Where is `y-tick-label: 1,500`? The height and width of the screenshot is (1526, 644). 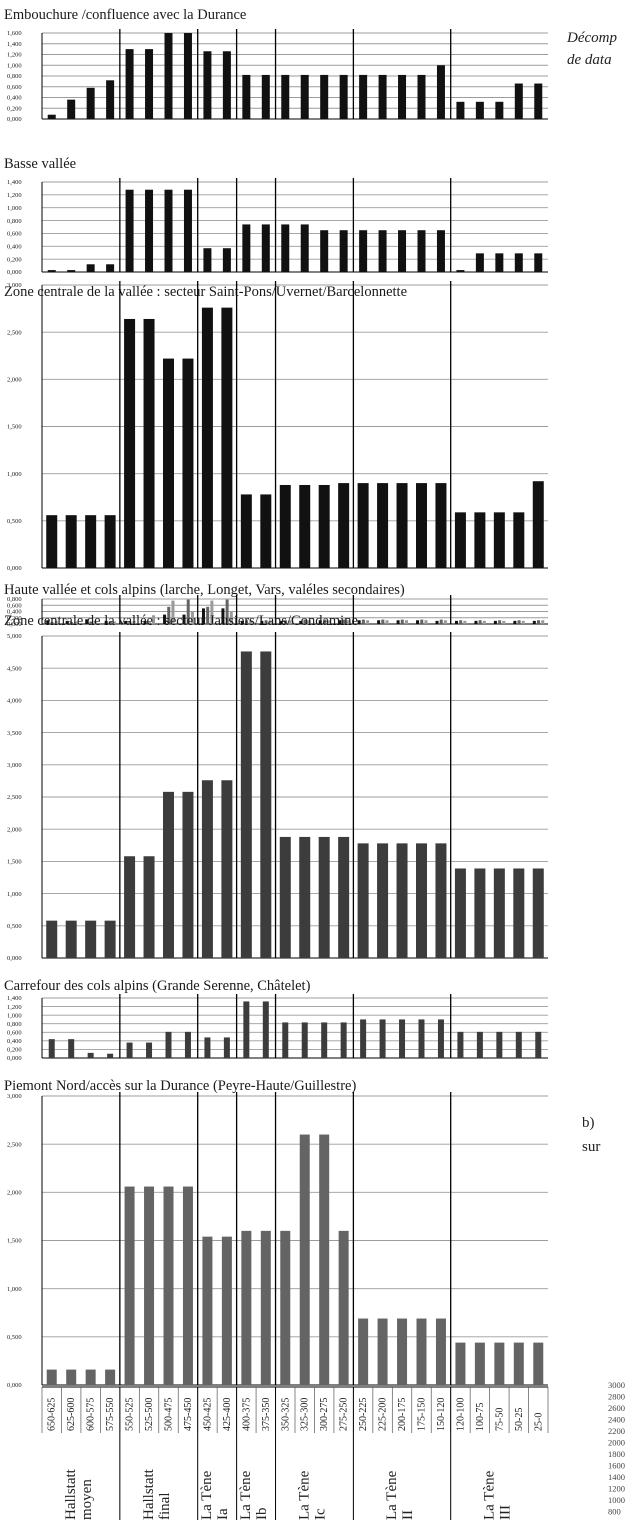
y-tick-label: 1,500 is located at coordinates (14, 427).